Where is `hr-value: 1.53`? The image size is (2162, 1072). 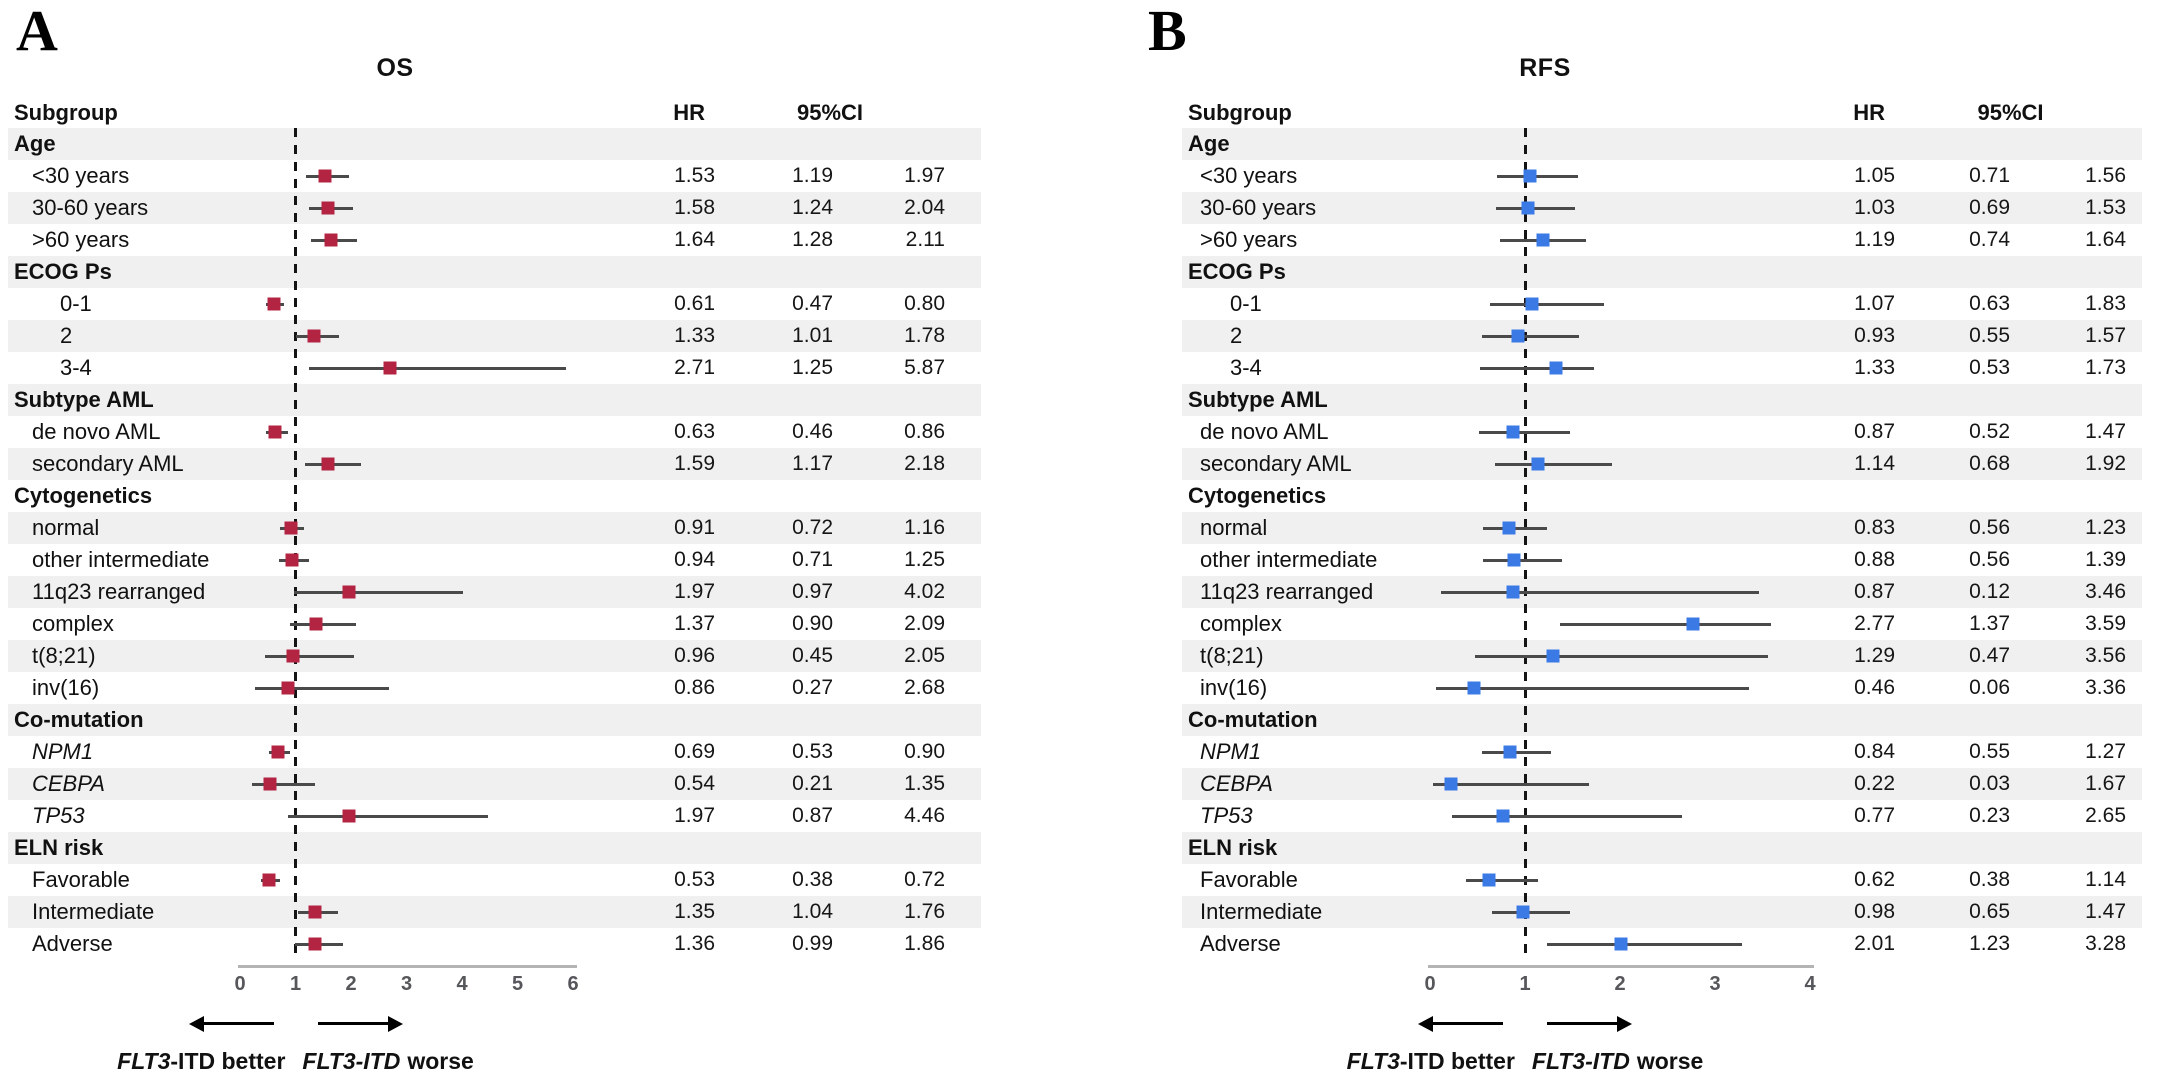
hr-value: 1.53 is located at coordinates (694, 175).